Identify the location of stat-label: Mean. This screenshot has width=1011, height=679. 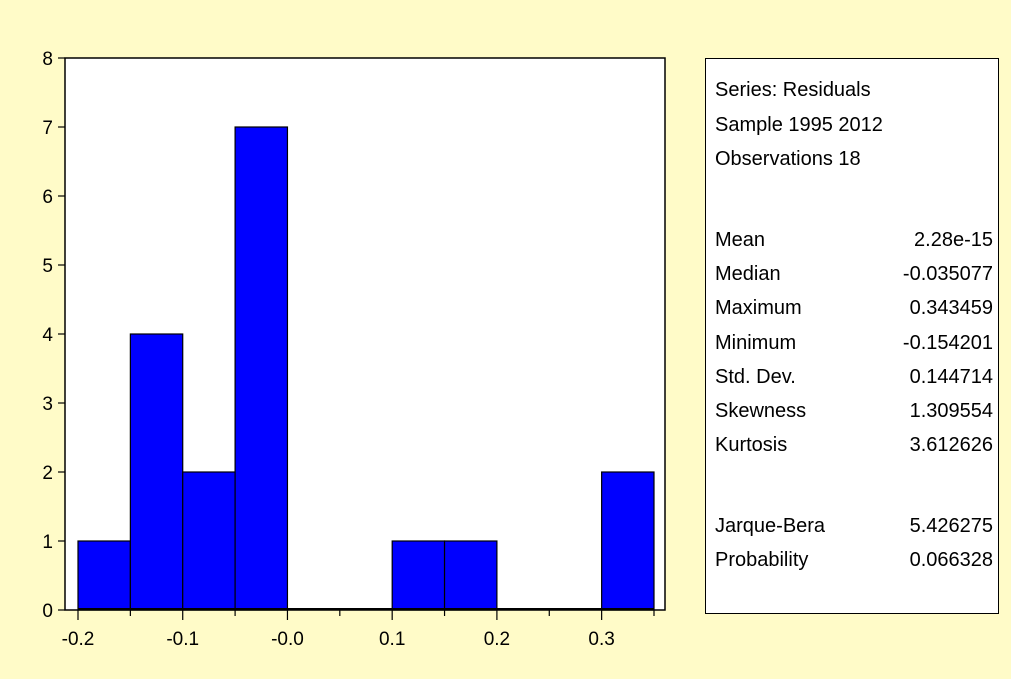
(740, 240).